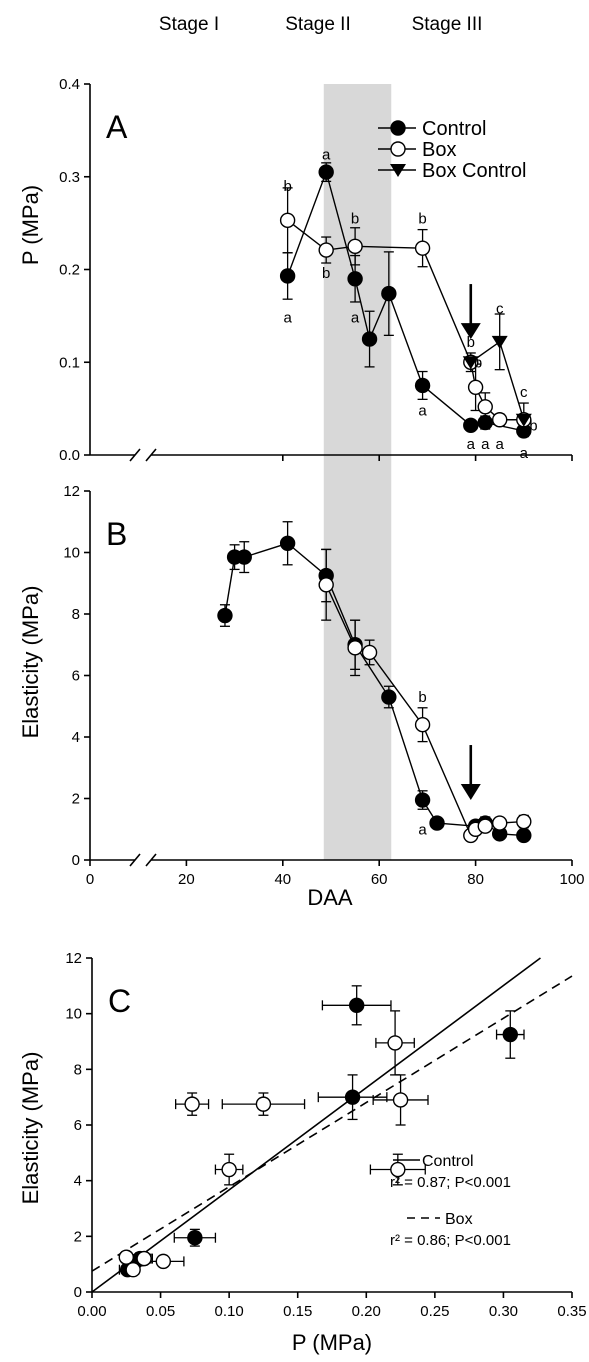 The height and width of the screenshot is (1362, 589). What do you see at coordinates (318, 24) in the screenshot?
I see `stage-label-ii: Stage II` at bounding box center [318, 24].